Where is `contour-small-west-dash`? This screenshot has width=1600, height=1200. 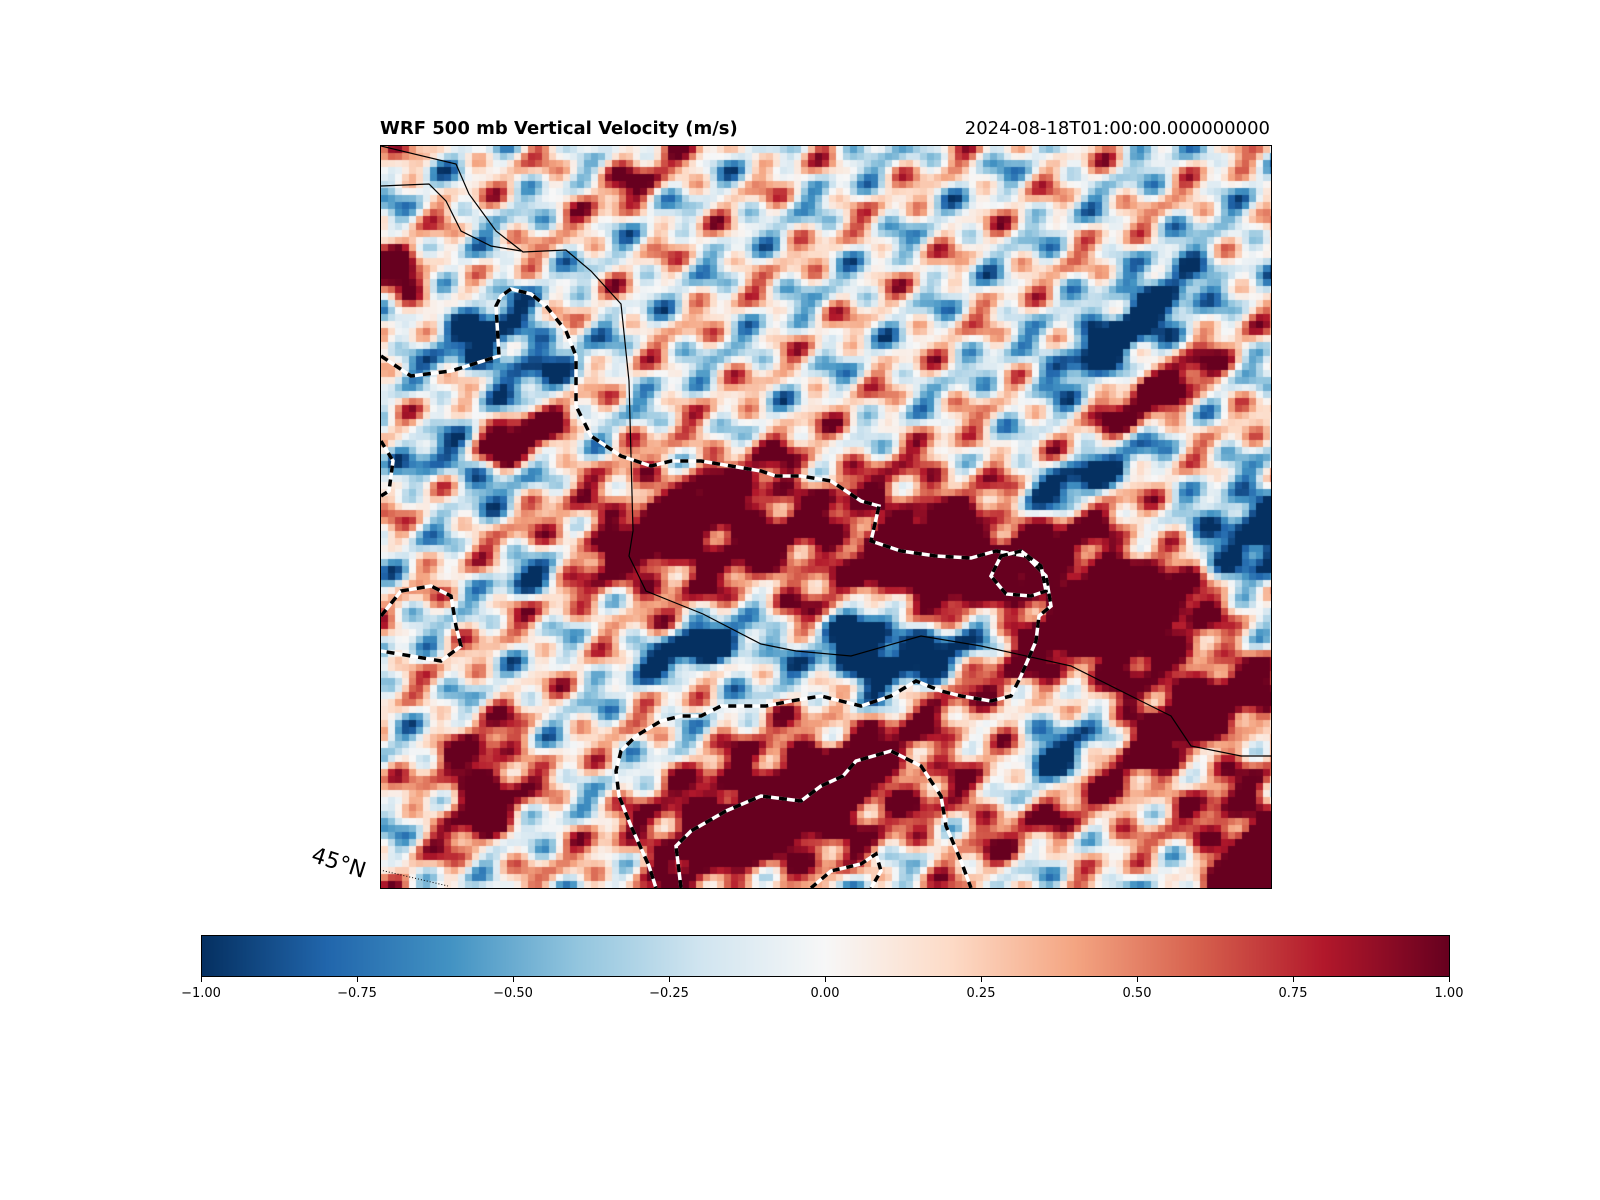
contour-small-west-dash is located at coordinates (388, 469).